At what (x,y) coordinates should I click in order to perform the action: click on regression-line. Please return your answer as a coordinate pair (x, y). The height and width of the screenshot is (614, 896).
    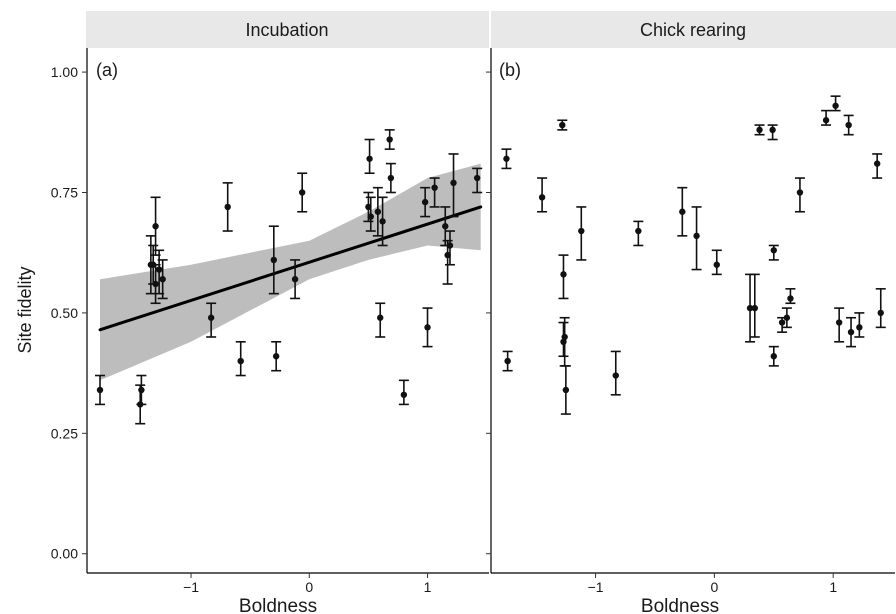
    Looking at the image, I should click on (290, 268).